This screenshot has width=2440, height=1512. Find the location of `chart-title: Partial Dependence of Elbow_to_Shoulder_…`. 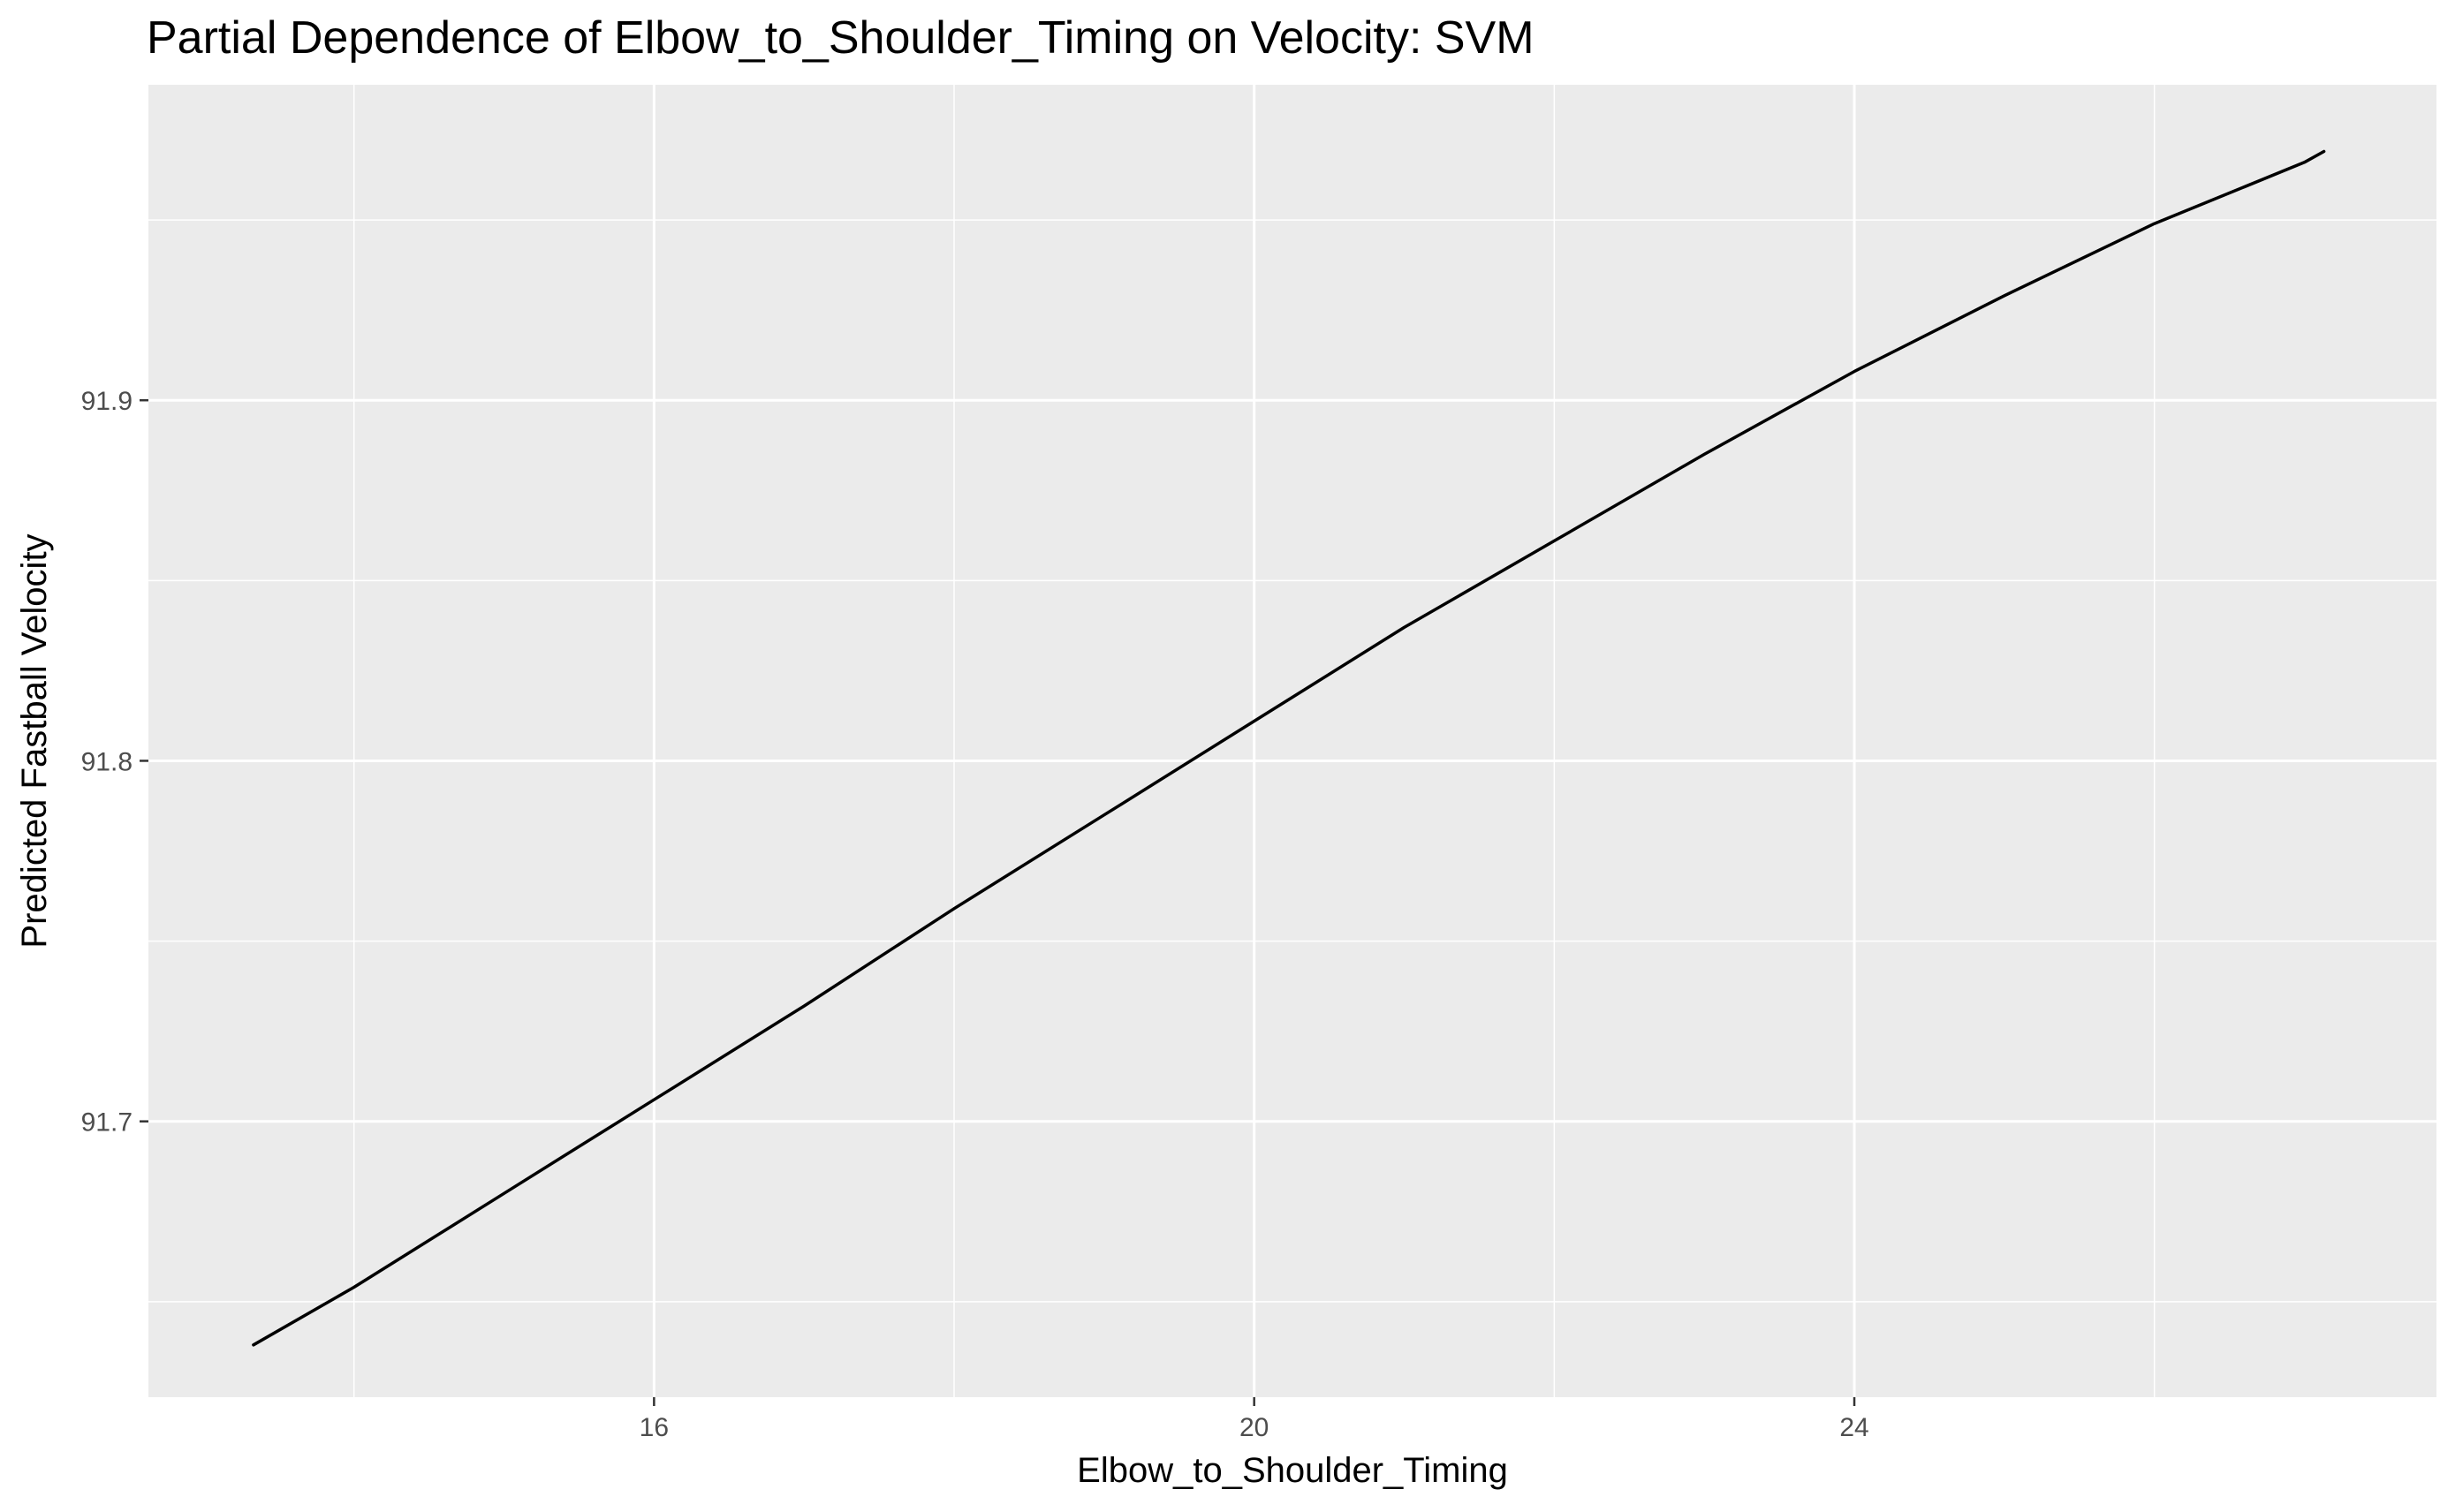

chart-title: Partial Dependence of Elbow_to_Shoulder_… is located at coordinates (840, 38).